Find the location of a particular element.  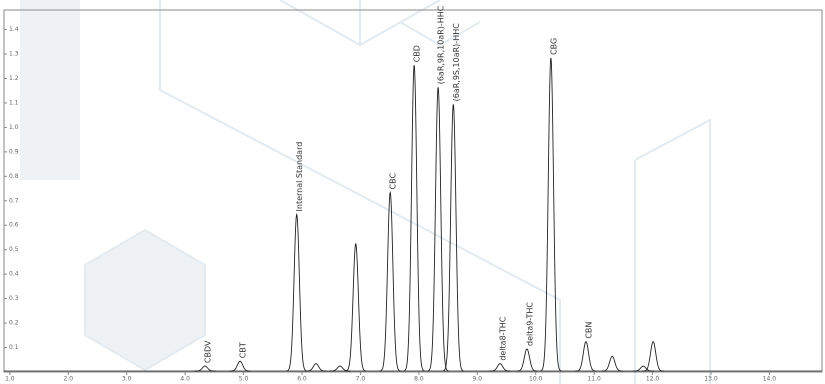

peak-label: delta9-THC is located at coordinates (529, 324).